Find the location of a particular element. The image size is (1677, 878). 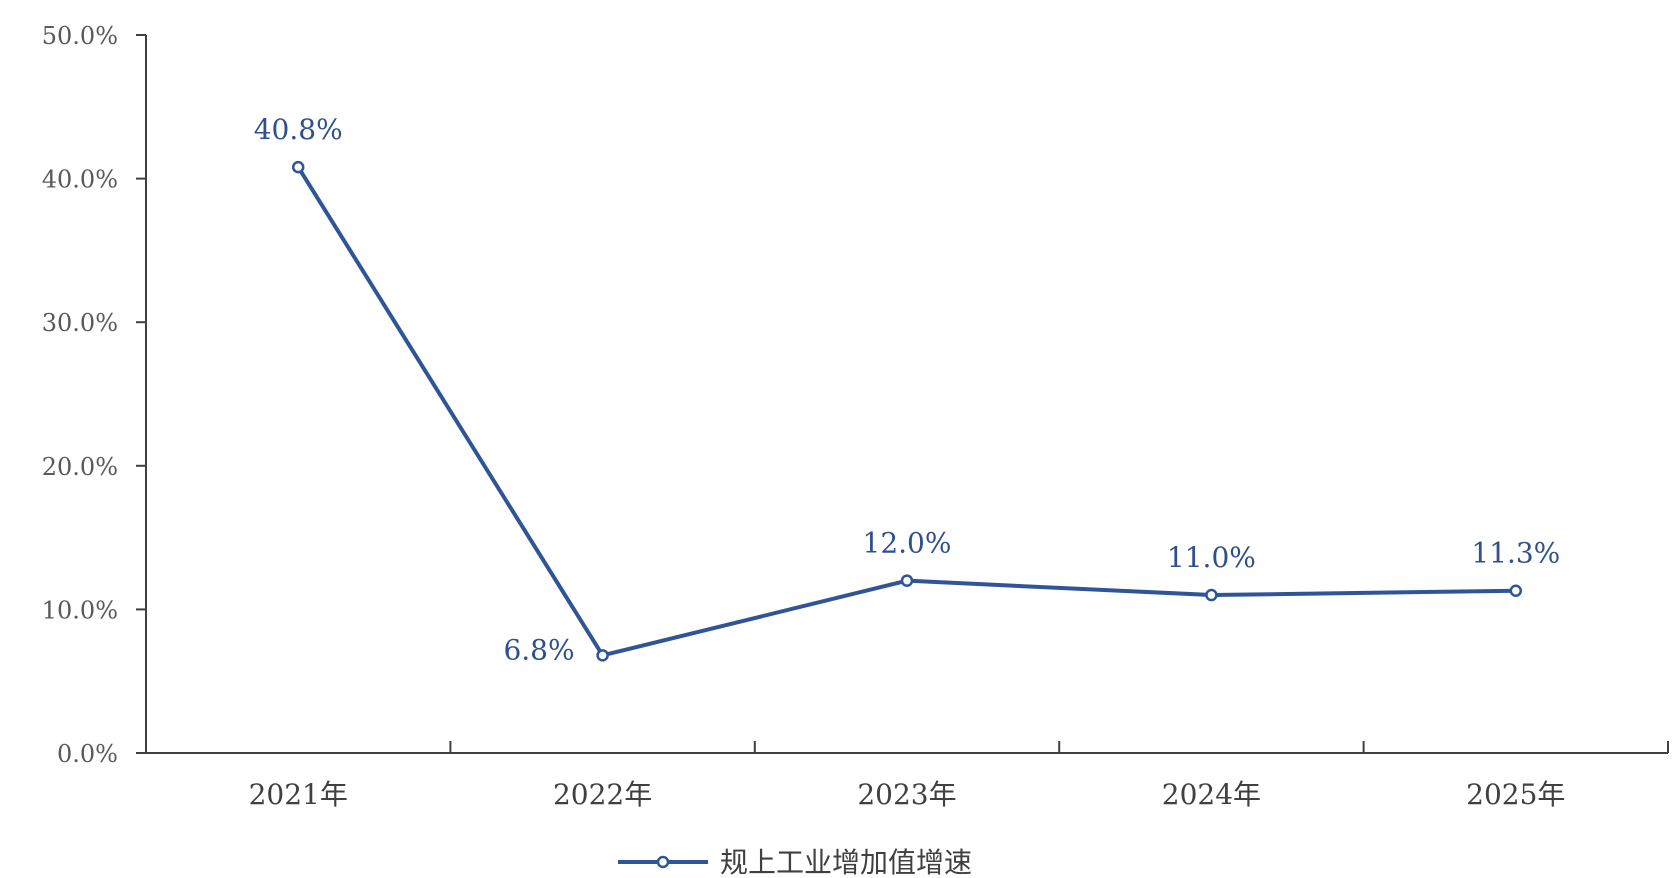

x-category-label: 2021年 is located at coordinates (298, 794).